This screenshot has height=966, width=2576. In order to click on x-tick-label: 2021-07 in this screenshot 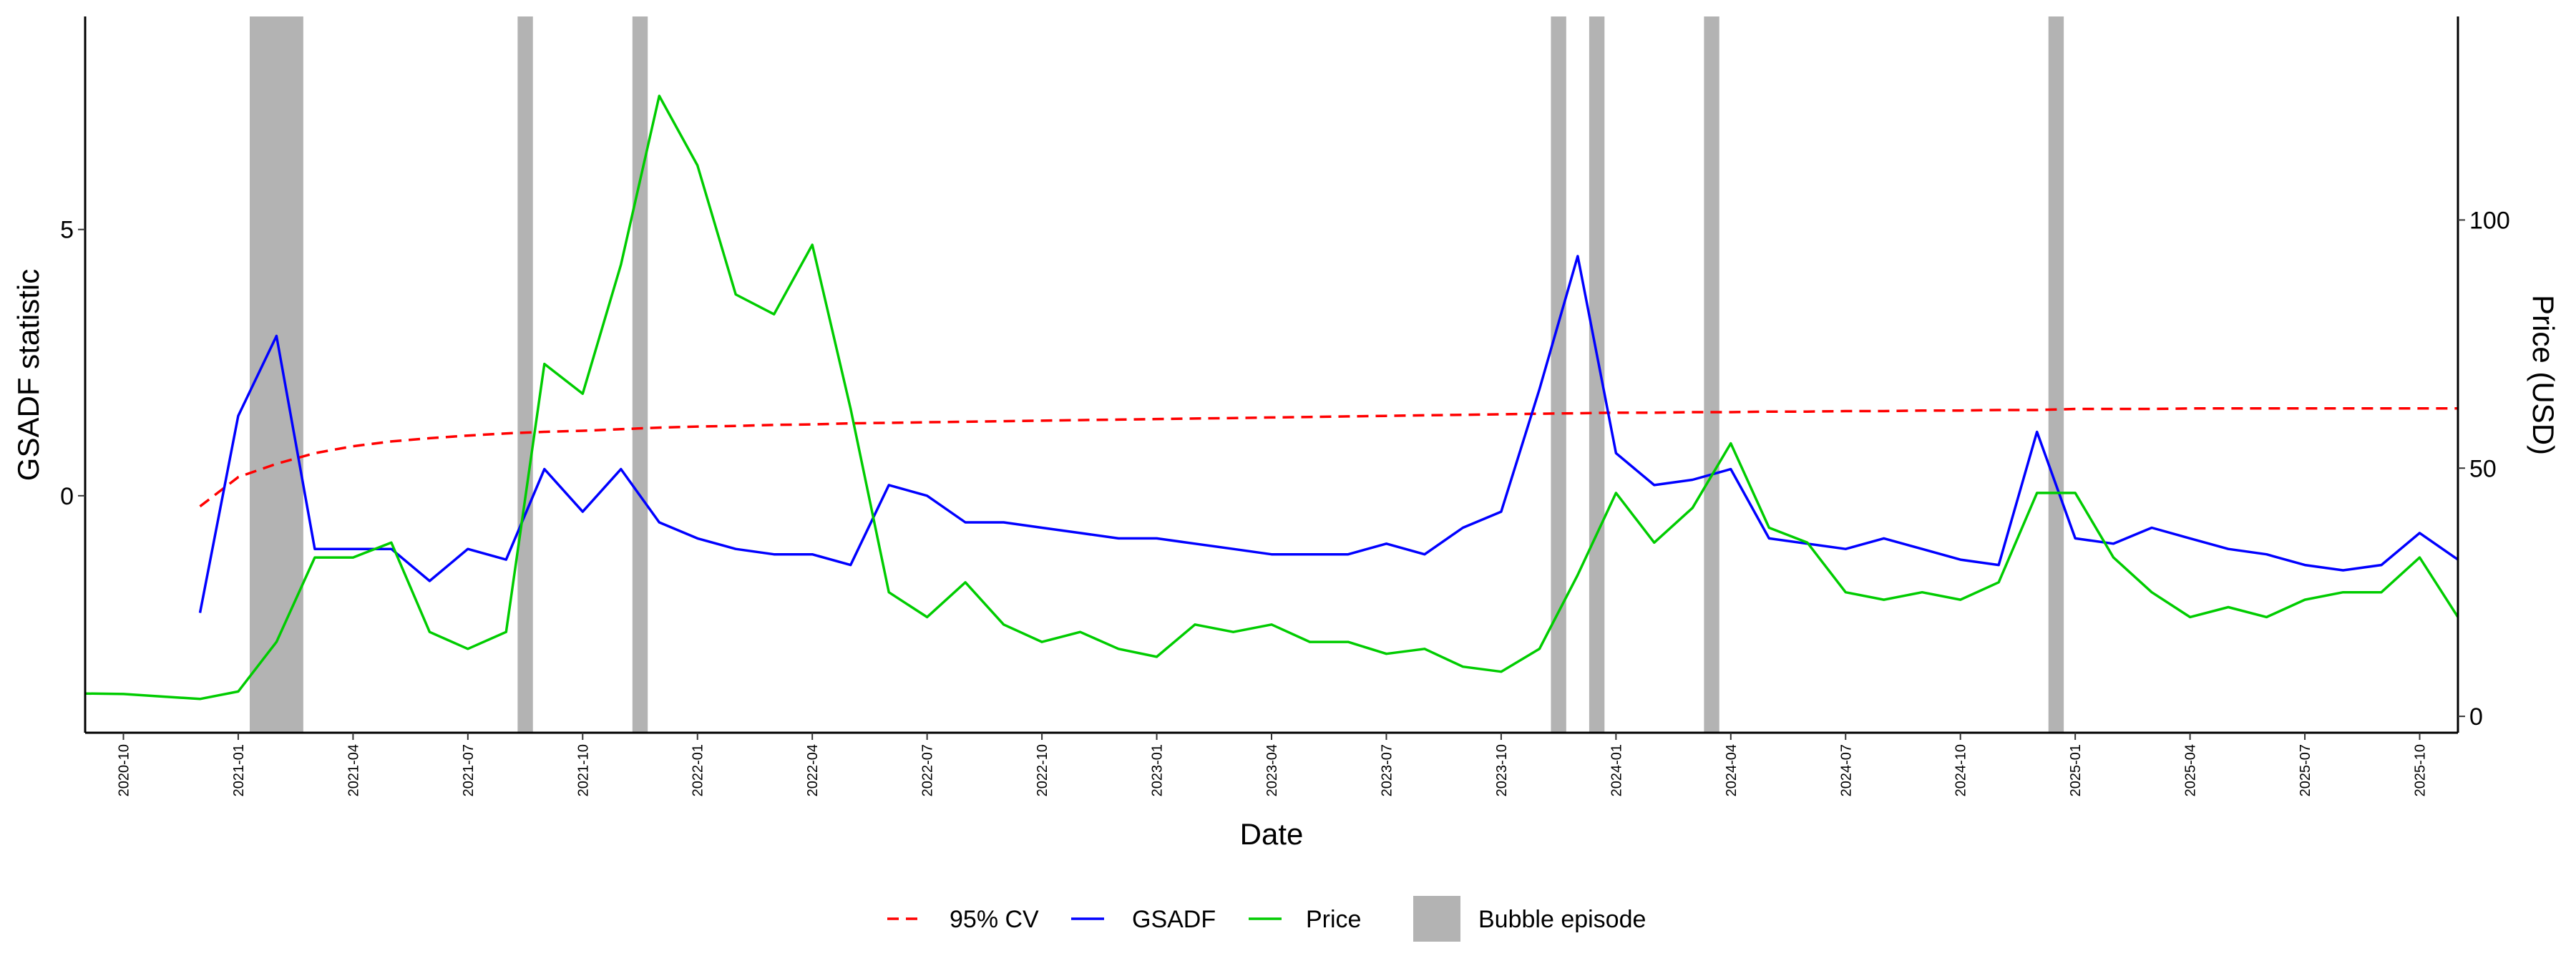, I will do `click(469, 770)`.